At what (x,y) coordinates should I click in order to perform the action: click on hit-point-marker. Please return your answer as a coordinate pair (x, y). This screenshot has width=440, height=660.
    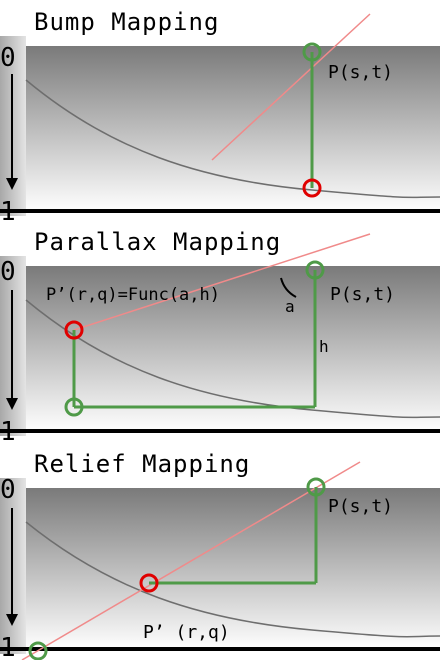
    Looking at the image, I should click on (312, 188).